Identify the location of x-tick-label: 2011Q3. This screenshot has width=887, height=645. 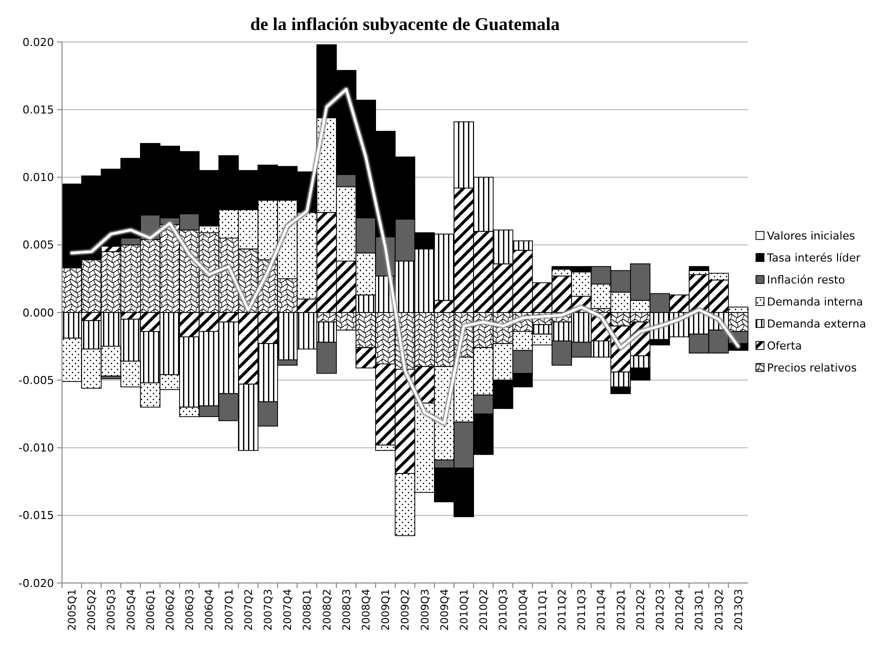
(582, 610).